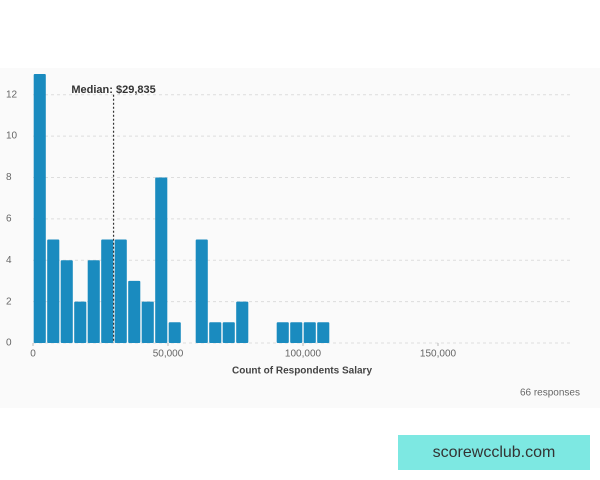  I want to click on y-tick-label: 10, so click(12, 136).